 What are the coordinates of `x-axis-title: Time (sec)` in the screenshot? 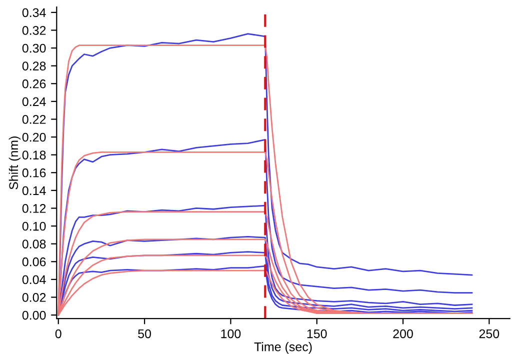 It's located at (283, 348).